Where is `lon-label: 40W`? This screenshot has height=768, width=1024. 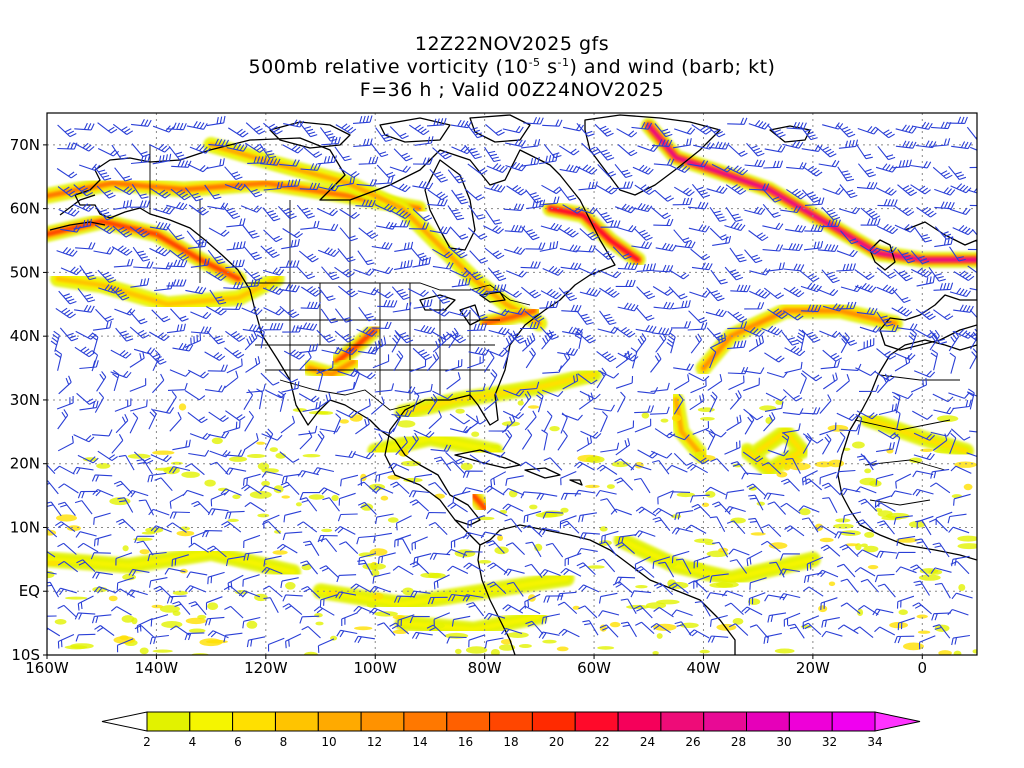
lon-label: 40W is located at coordinates (704, 668).